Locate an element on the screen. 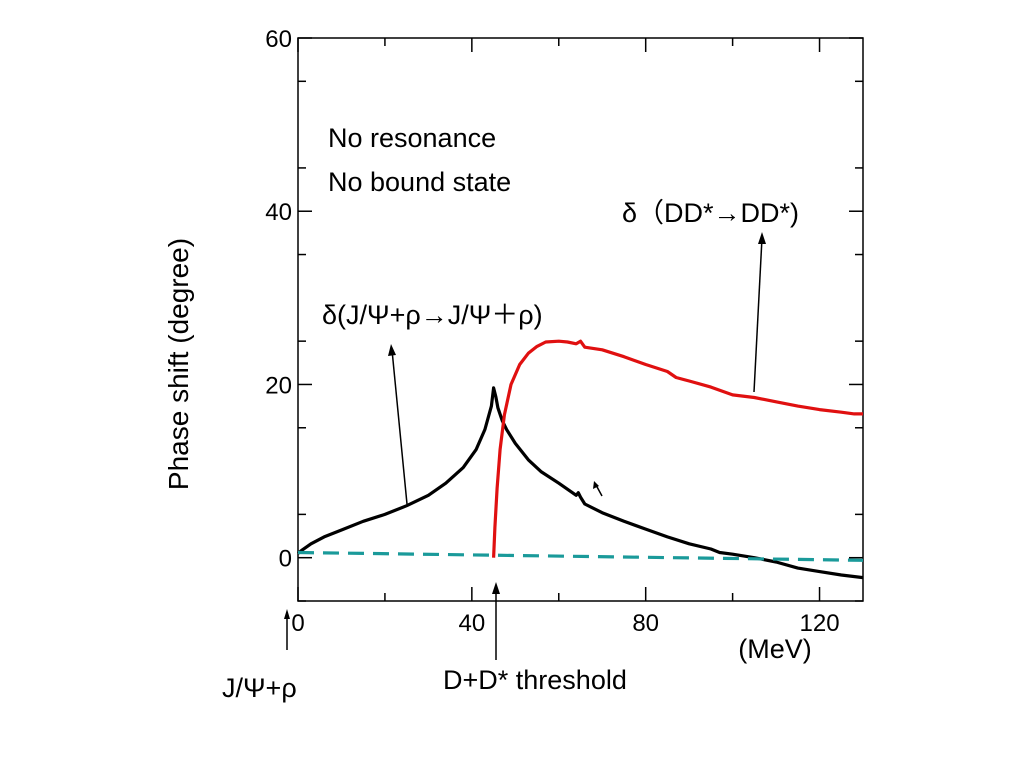  jpsi-threshold-arrowhead is located at coordinates (287, 614).